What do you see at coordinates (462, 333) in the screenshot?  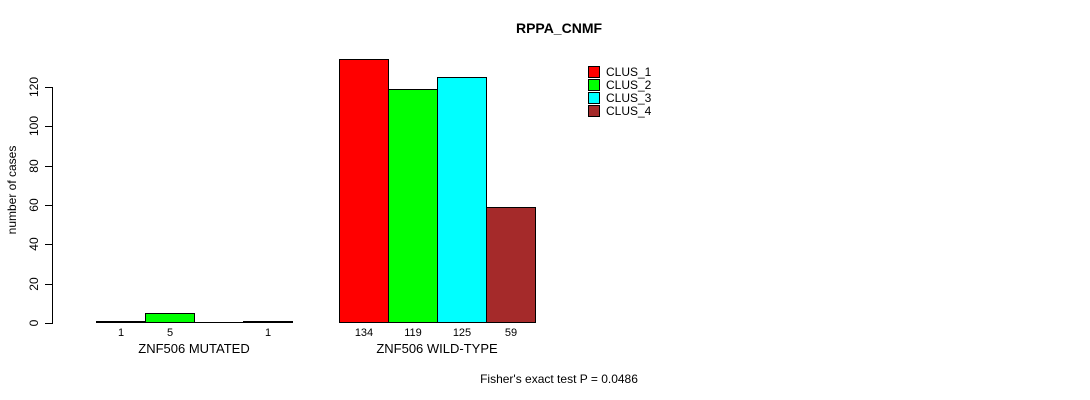 I see `bar-value-label: 125` at bounding box center [462, 333].